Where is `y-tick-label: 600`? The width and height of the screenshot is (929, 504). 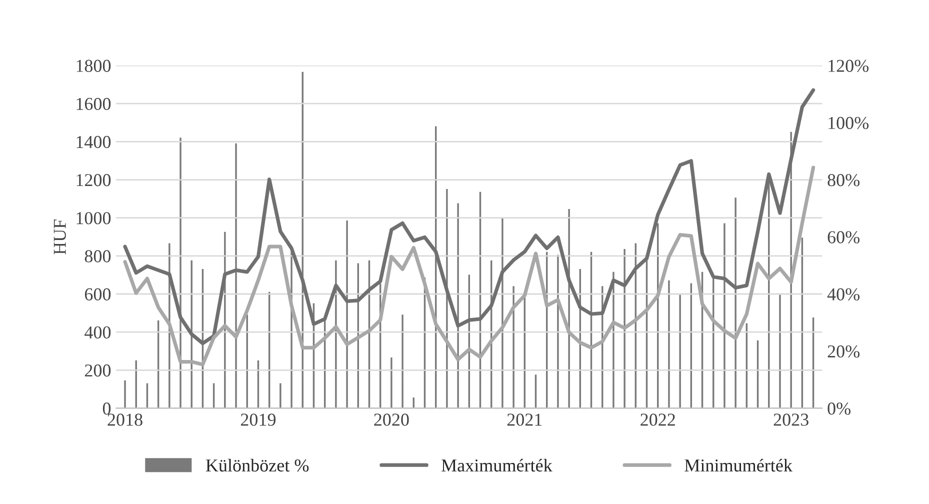 y-tick-label: 600 is located at coordinates (97, 294).